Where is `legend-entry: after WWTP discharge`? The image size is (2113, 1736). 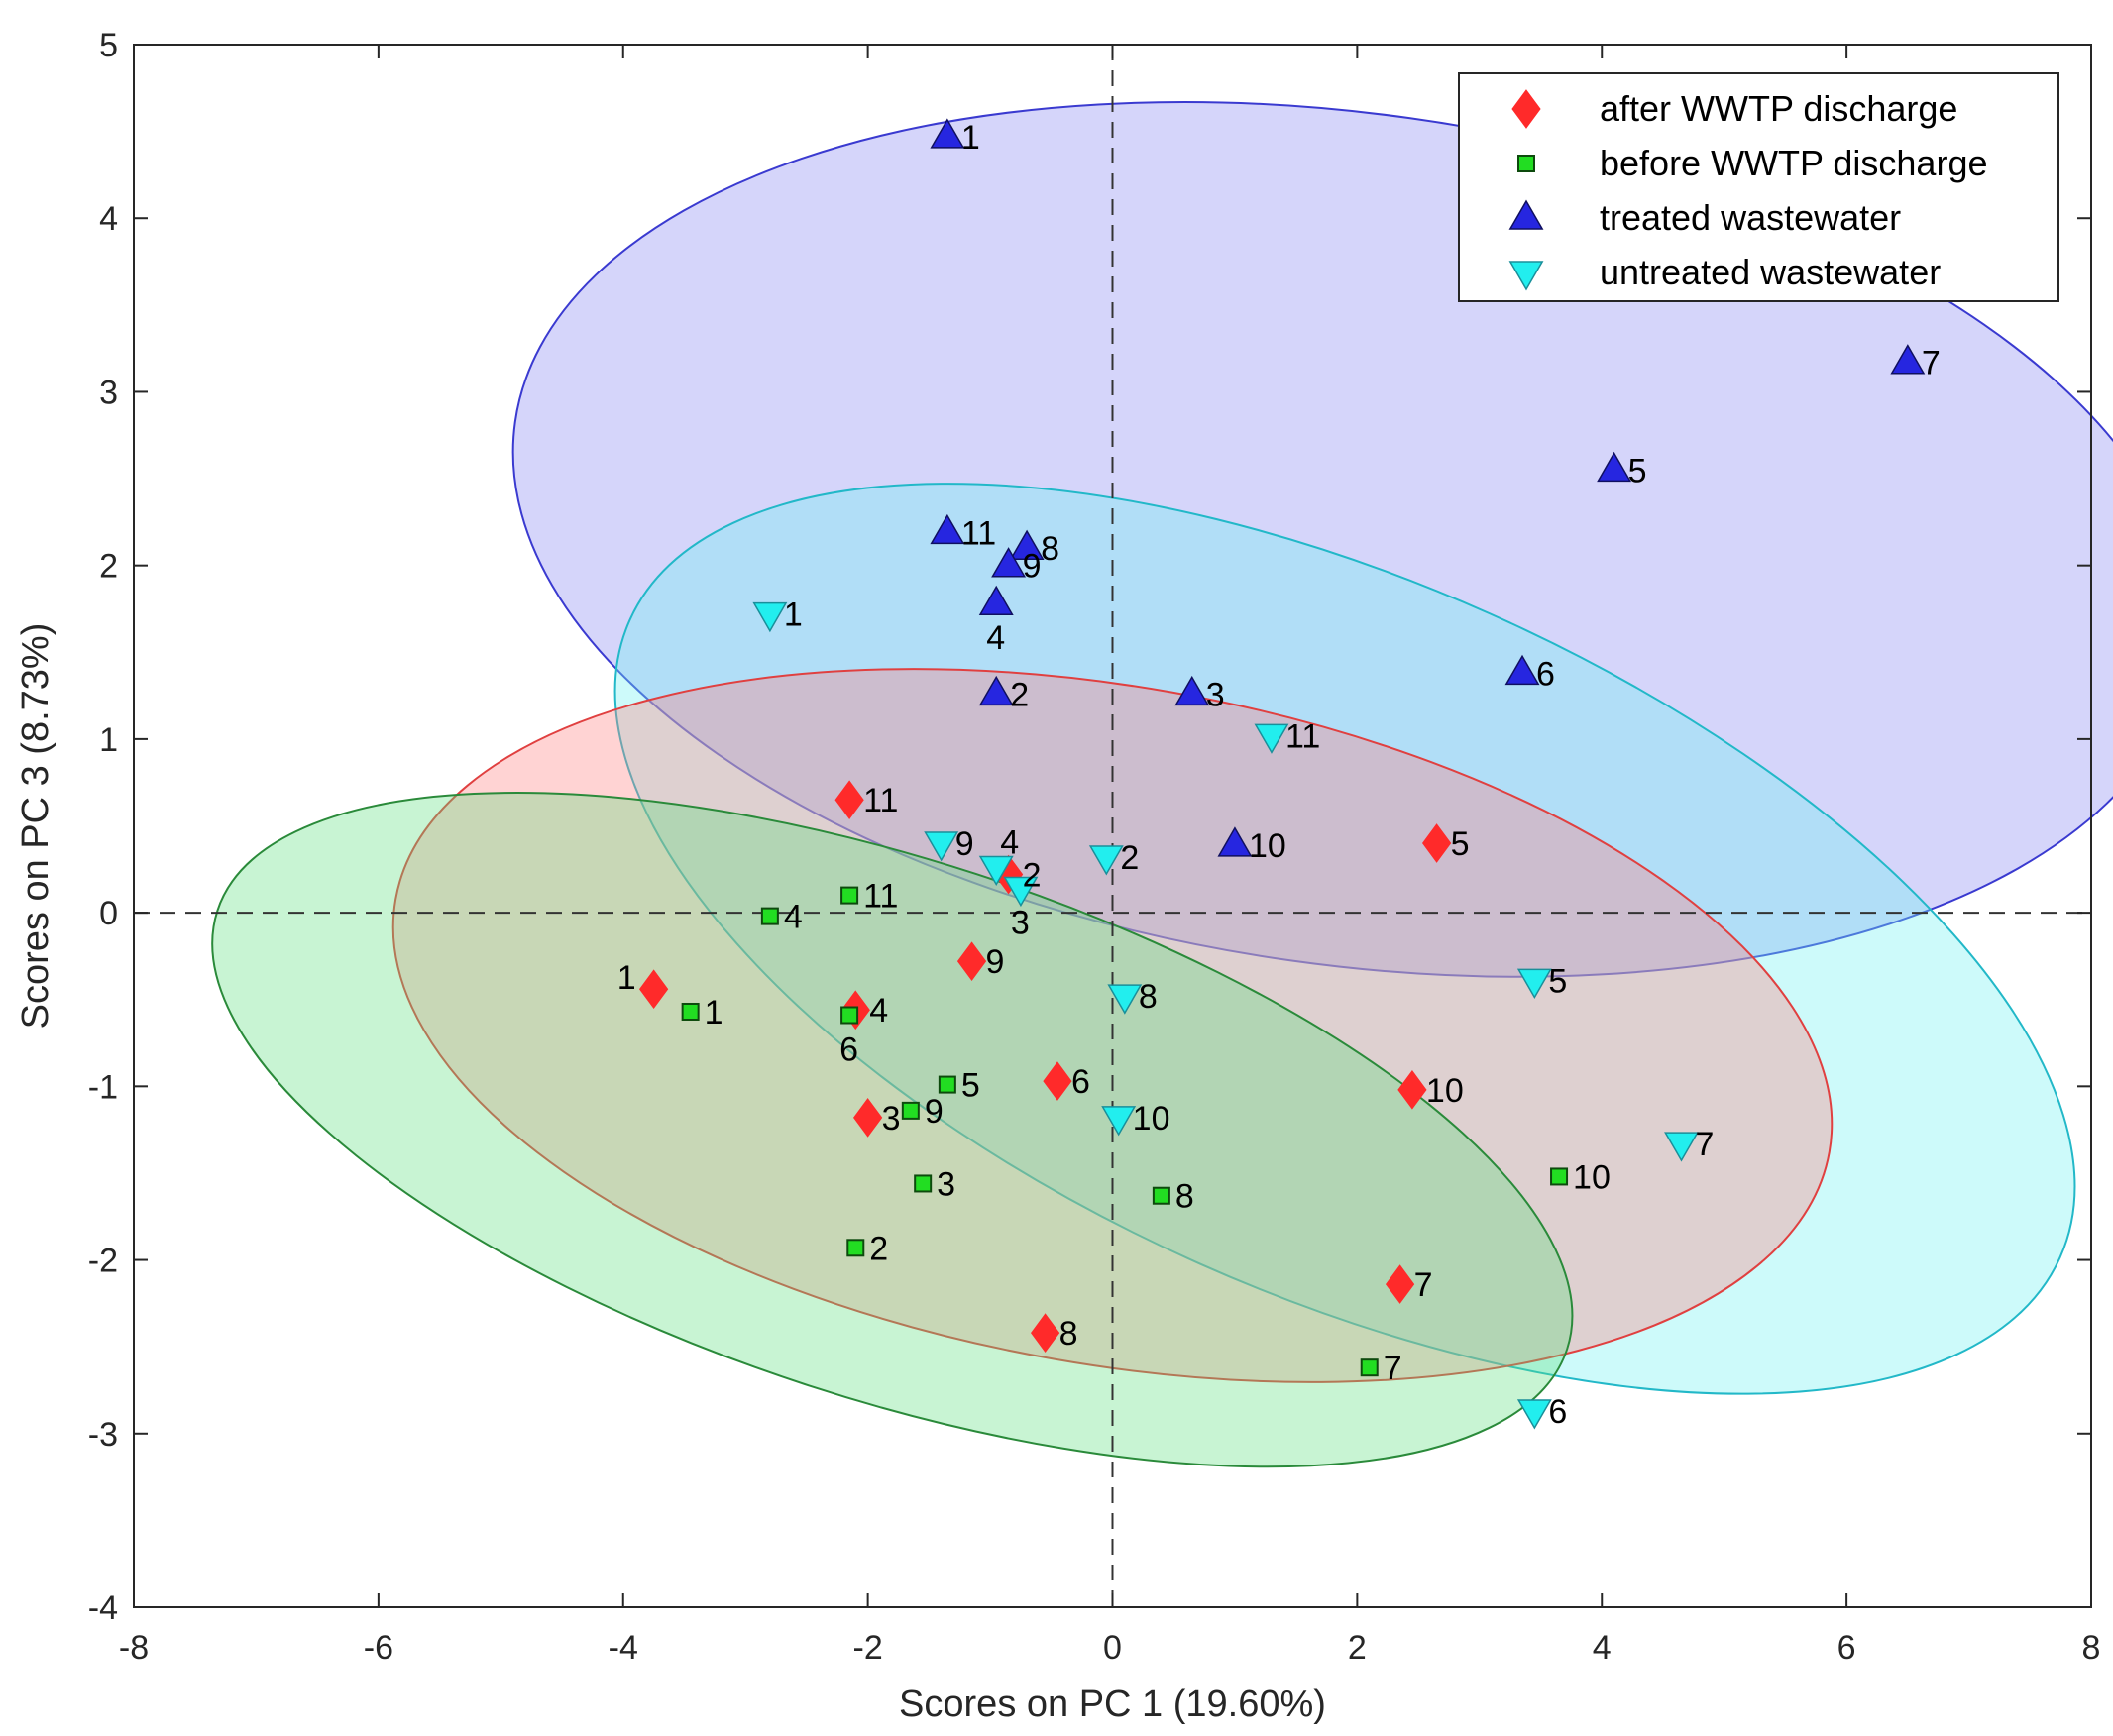
legend-entry: after WWTP discharge is located at coordinates (1734, 108).